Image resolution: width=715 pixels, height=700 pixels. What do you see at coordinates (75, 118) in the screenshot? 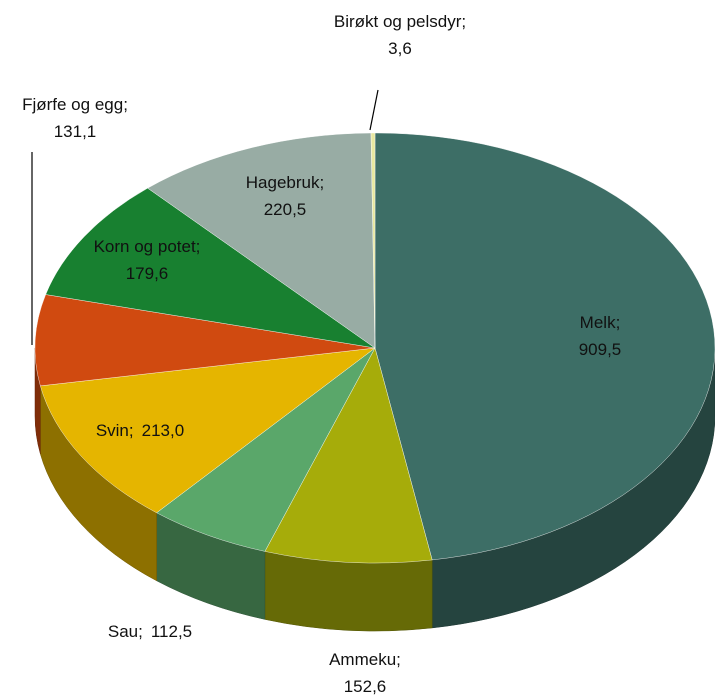
I see `data-label: Fjørfe og egg; 131,1` at bounding box center [75, 118].